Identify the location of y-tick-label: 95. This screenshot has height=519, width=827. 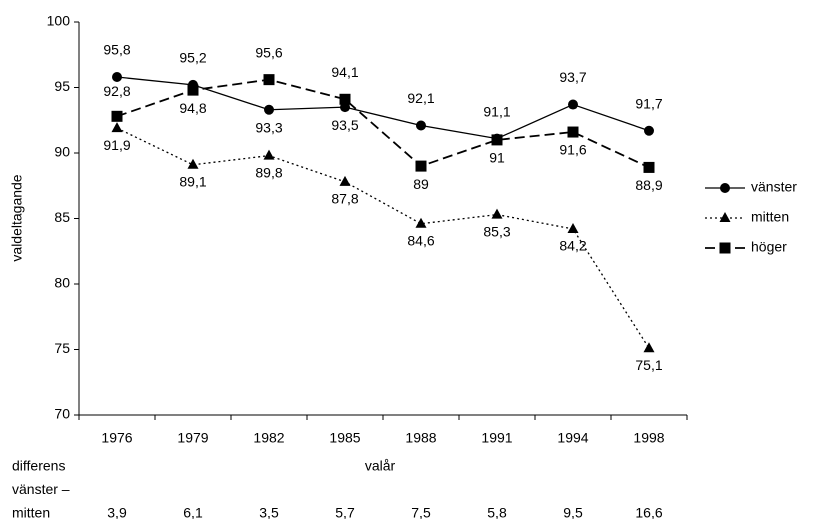
(62, 86).